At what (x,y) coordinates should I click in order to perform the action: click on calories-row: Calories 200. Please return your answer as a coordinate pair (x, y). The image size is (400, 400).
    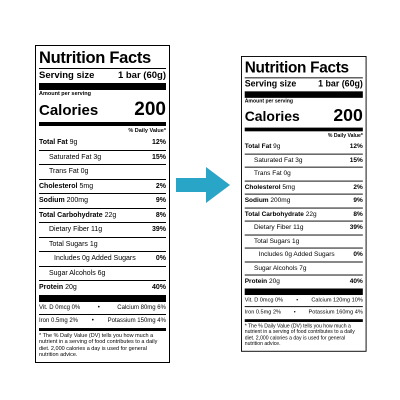
    Looking at the image, I should click on (304, 116).